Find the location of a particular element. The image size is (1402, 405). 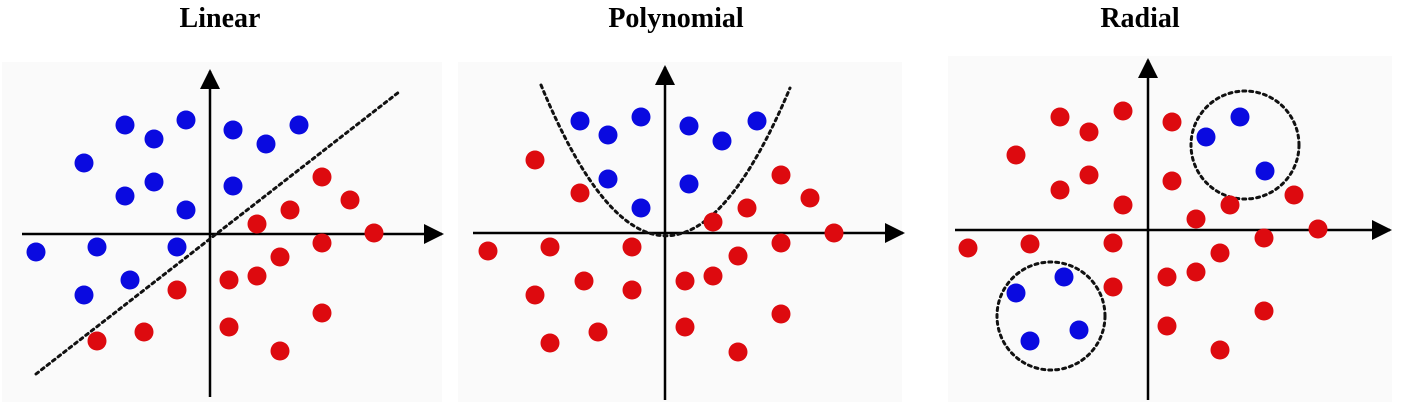

polynomial-decision-boundary is located at coordinates (665, 160).